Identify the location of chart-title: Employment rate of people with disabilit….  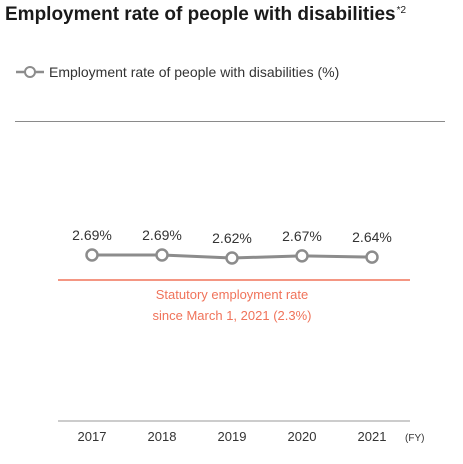
(205, 15).